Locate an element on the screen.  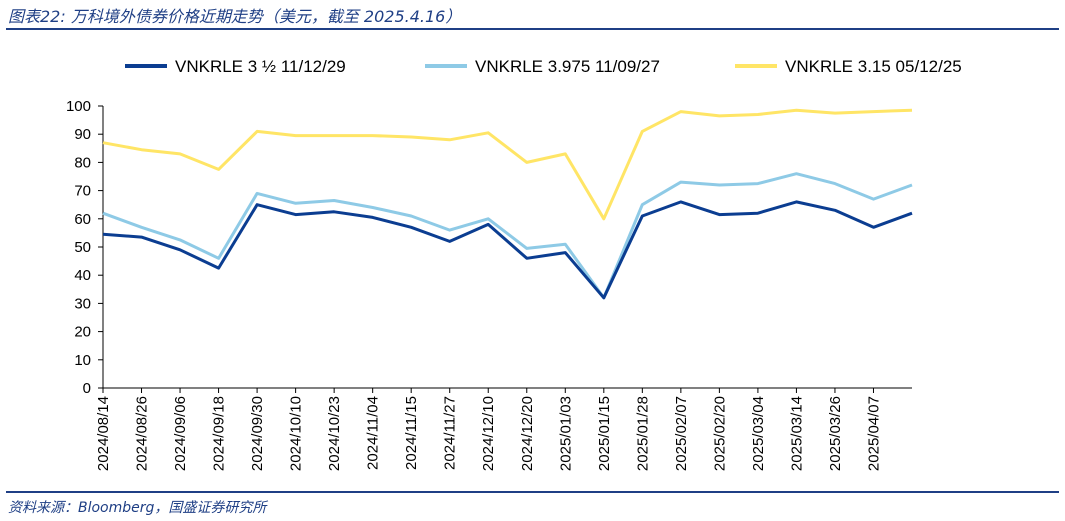
y-tick-label: 100 is located at coordinates (78, 106).